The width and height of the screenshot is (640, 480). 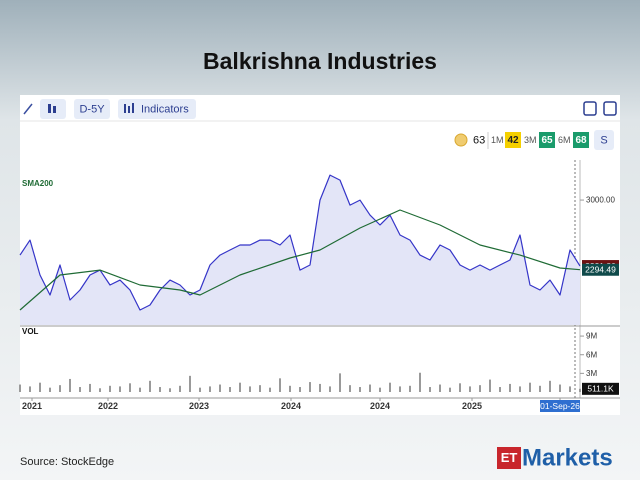 What do you see at coordinates (30, 331) in the screenshot?
I see `panel-label: VOL` at bounding box center [30, 331].